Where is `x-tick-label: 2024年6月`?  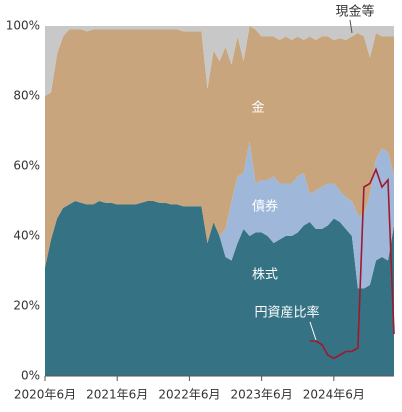
x-tick-label: 2024年6月 is located at coordinates (334, 395).